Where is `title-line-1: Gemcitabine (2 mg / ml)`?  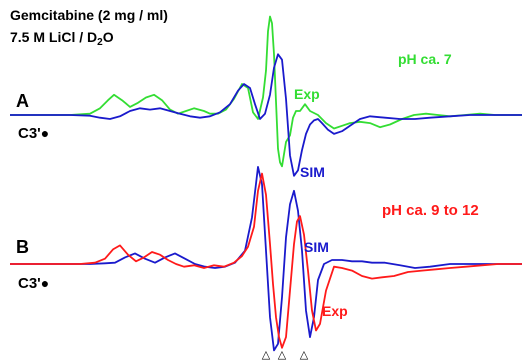
title-line-1: Gemcitabine (2 mg / ml) is located at coordinates (89, 15).